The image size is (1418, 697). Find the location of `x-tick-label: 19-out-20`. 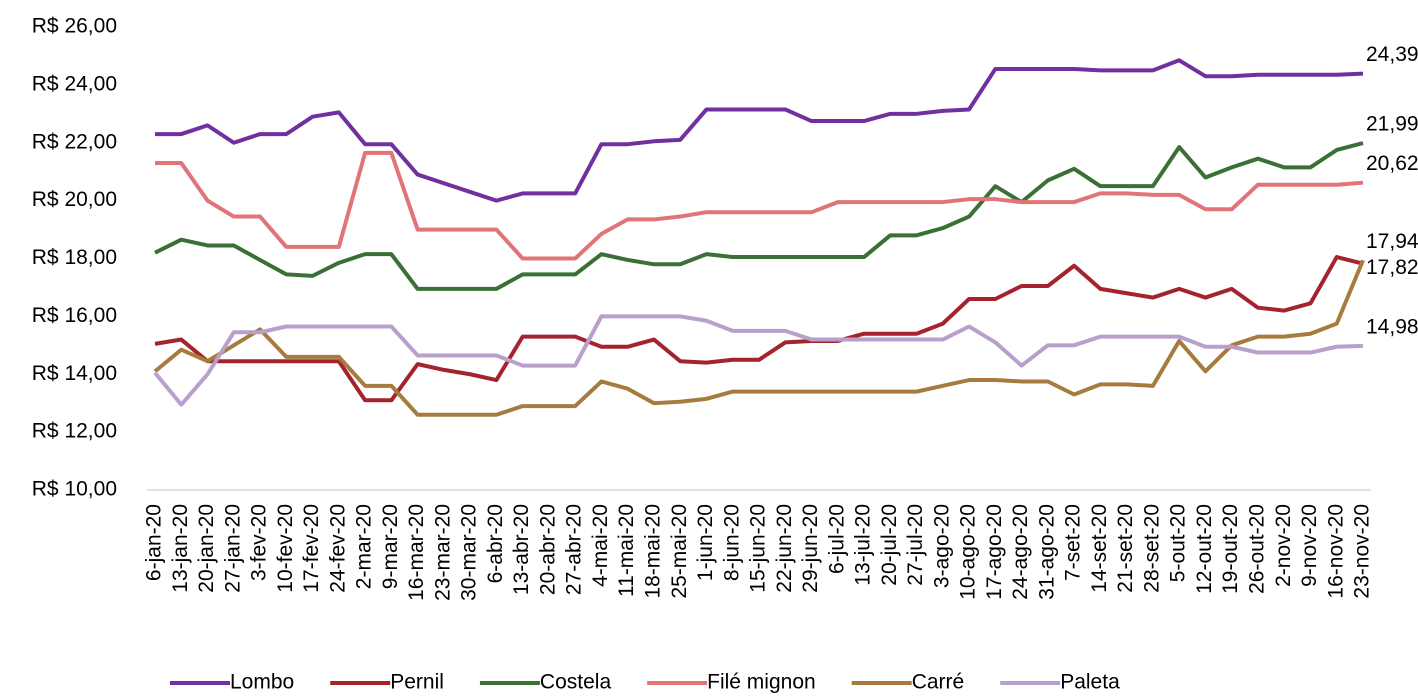

x-tick-label: 19-out-20 is located at coordinates (1230, 549).